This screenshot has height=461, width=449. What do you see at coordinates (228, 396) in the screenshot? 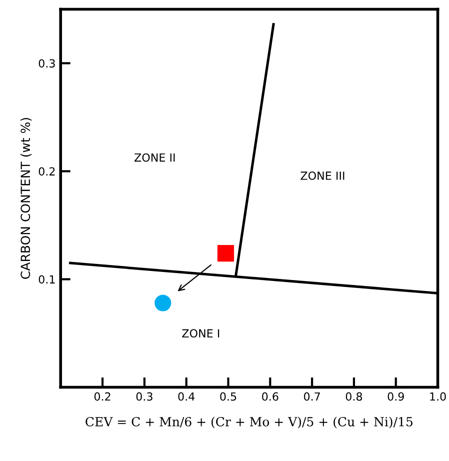
I see `x-tick-label: 0.5` at bounding box center [228, 396].